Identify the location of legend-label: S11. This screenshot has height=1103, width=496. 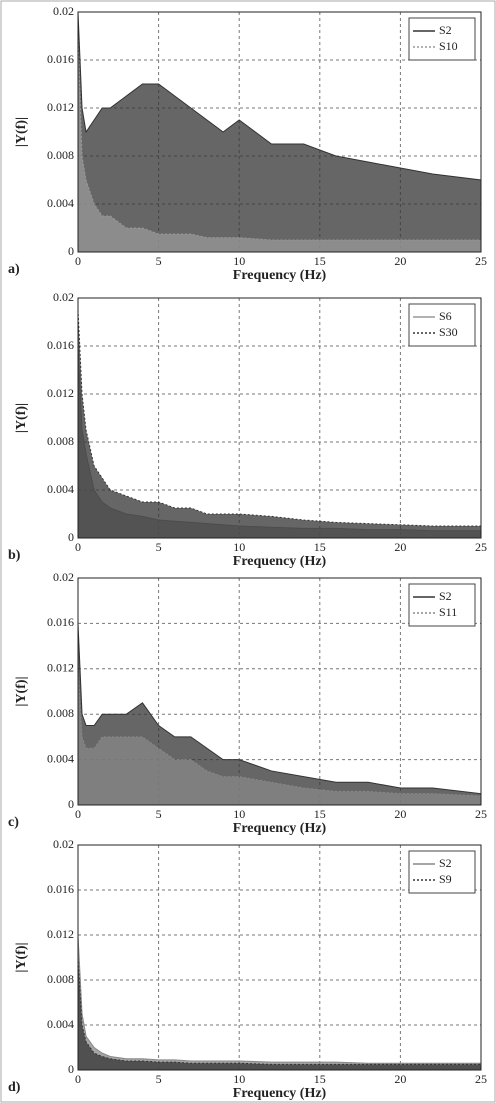
(448, 612).